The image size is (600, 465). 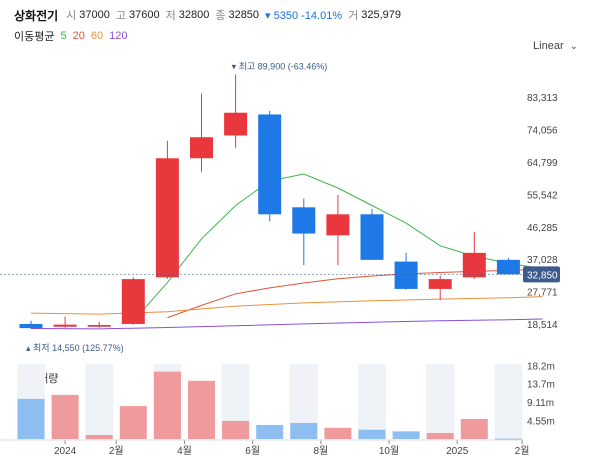 I want to click on volume-tick-label: 13.7m, so click(x=541, y=385).